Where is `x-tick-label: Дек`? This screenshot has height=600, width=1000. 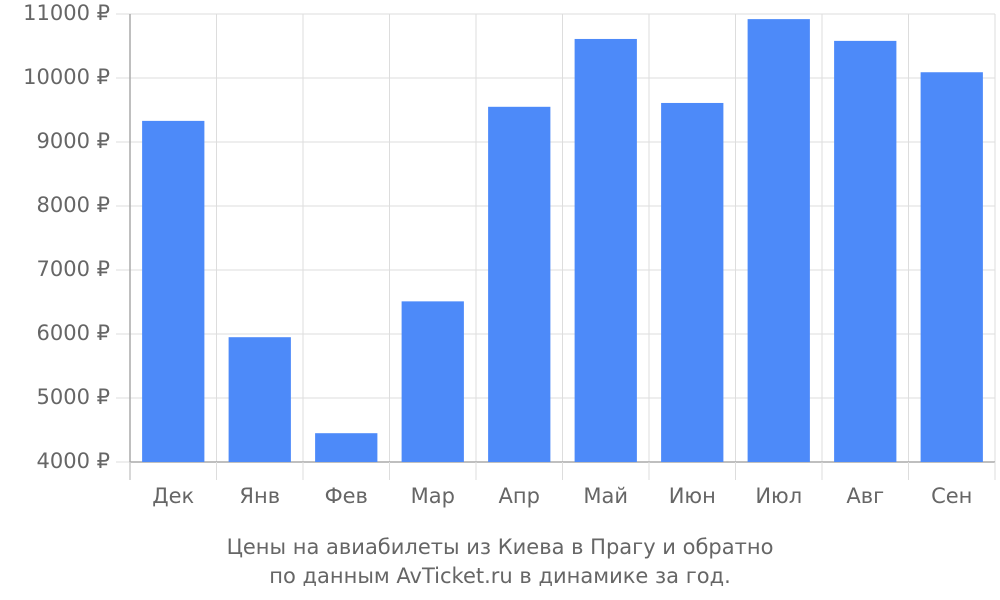
x-tick-label: Дек is located at coordinates (173, 496).